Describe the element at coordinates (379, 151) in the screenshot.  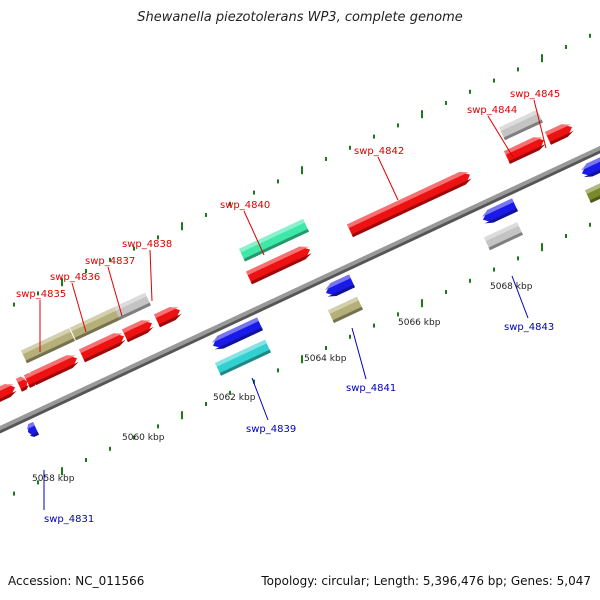
I see `gene-label-forward: swp_4842` at that location.